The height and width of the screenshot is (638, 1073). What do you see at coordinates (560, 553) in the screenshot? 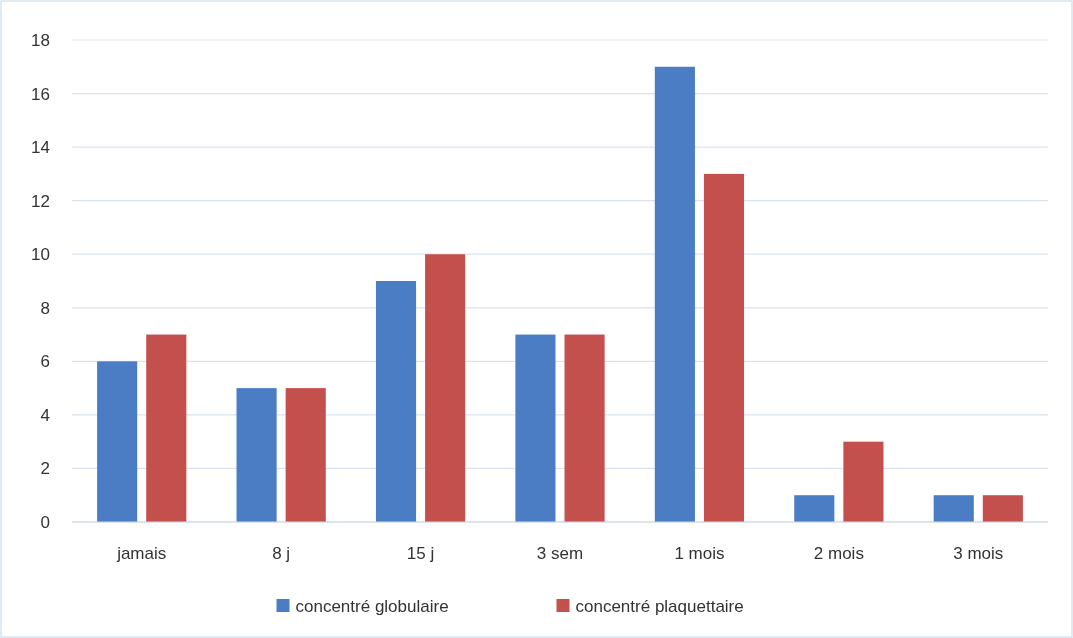
I see `x-tick-label: 3 sem` at bounding box center [560, 553].